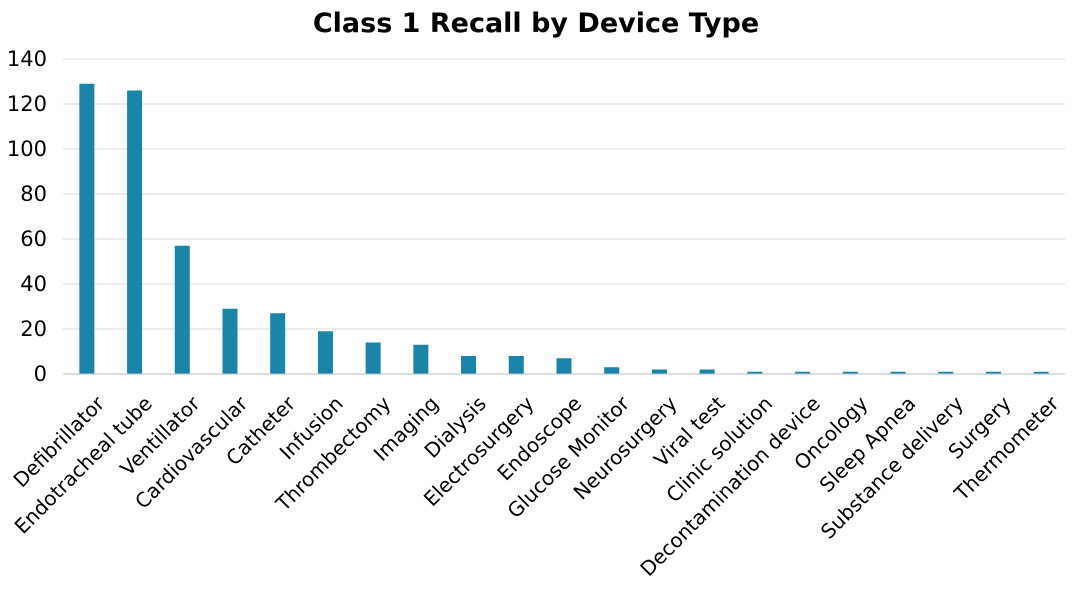 This screenshot has height=595, width=1073. Describe the element at coordinates (40, 374) in the screenshot. I see `y-tick-label: 0` at that location.